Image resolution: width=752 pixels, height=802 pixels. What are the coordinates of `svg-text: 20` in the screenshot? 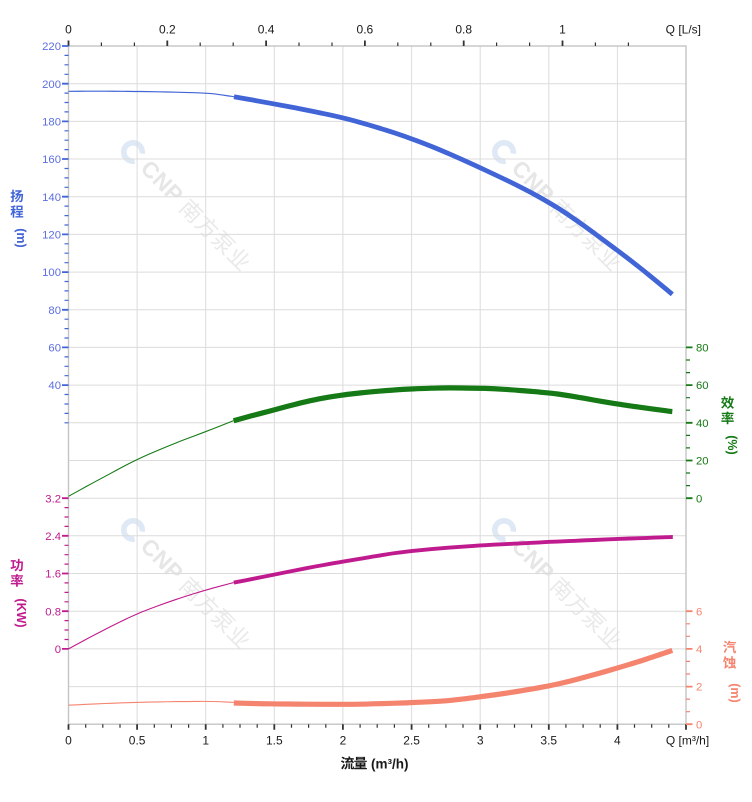 It's located at (702, 462).